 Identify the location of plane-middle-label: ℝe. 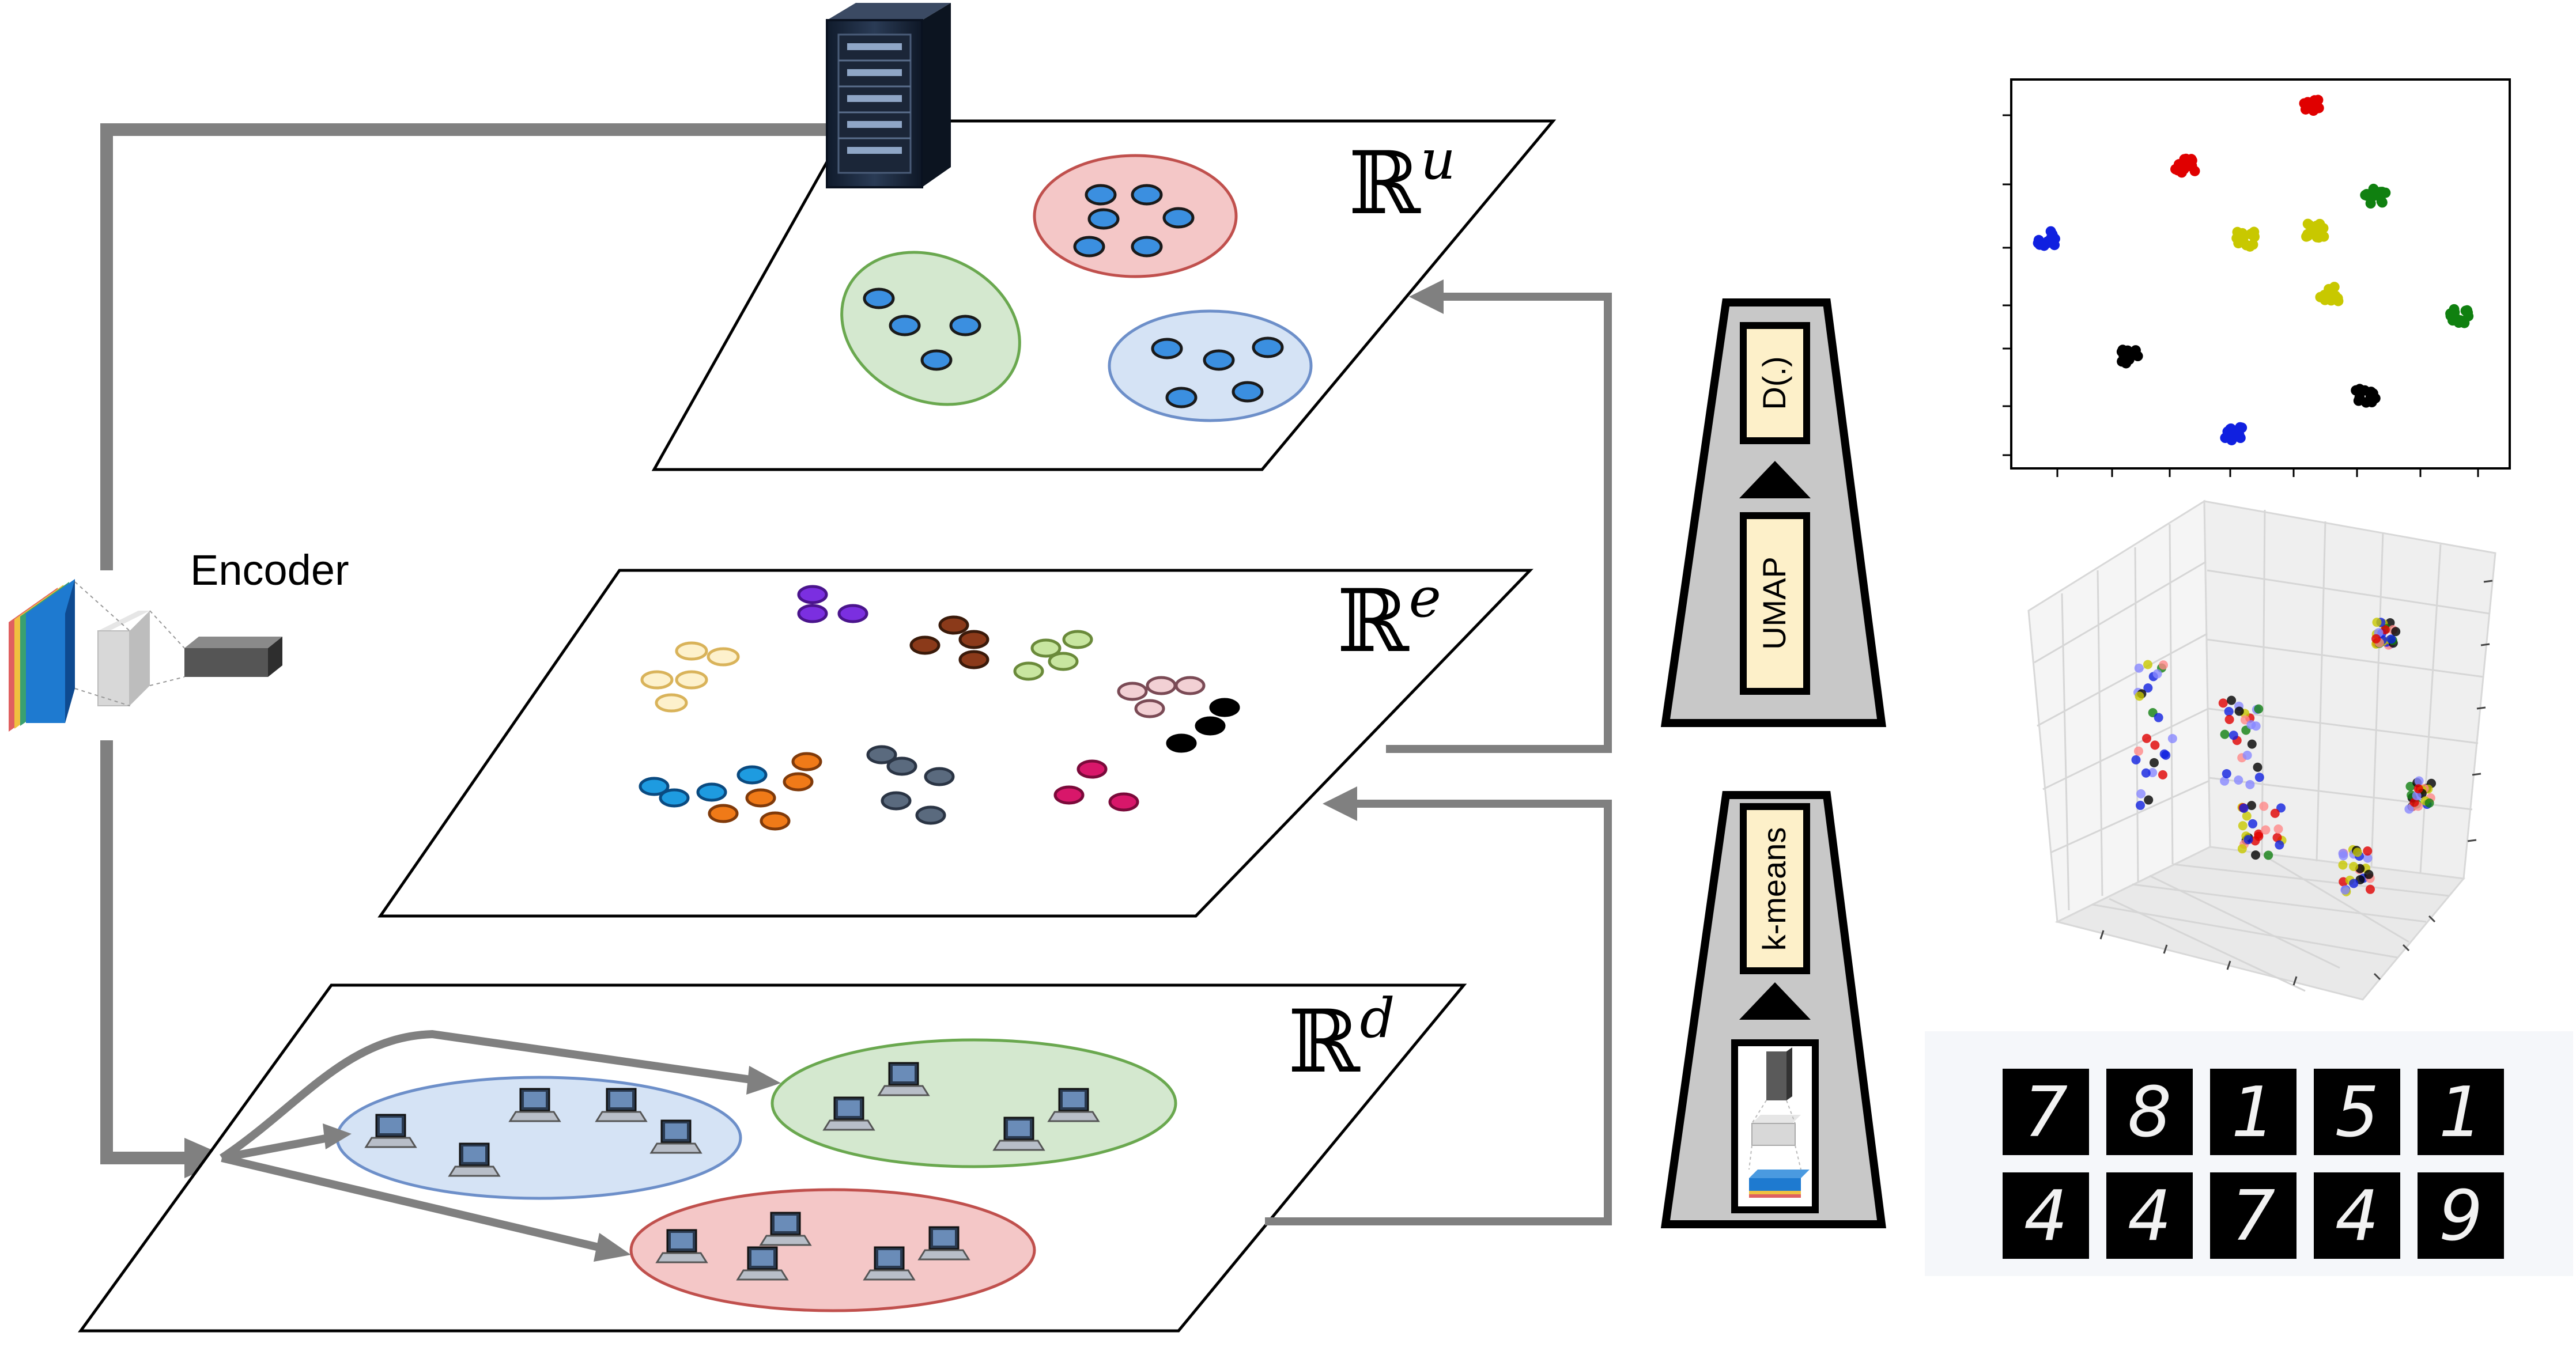
(1389, 619).